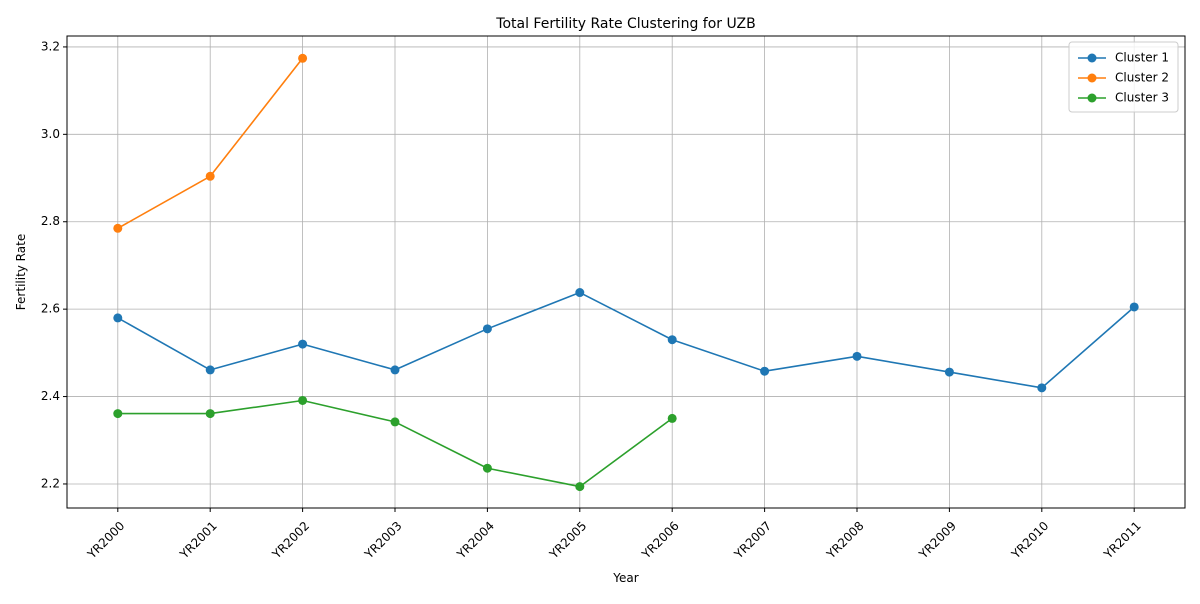 The height and width of the screenshot is (604, 1200). I want to click on y-axis-title: Fertility Rate, so click(21, 272).